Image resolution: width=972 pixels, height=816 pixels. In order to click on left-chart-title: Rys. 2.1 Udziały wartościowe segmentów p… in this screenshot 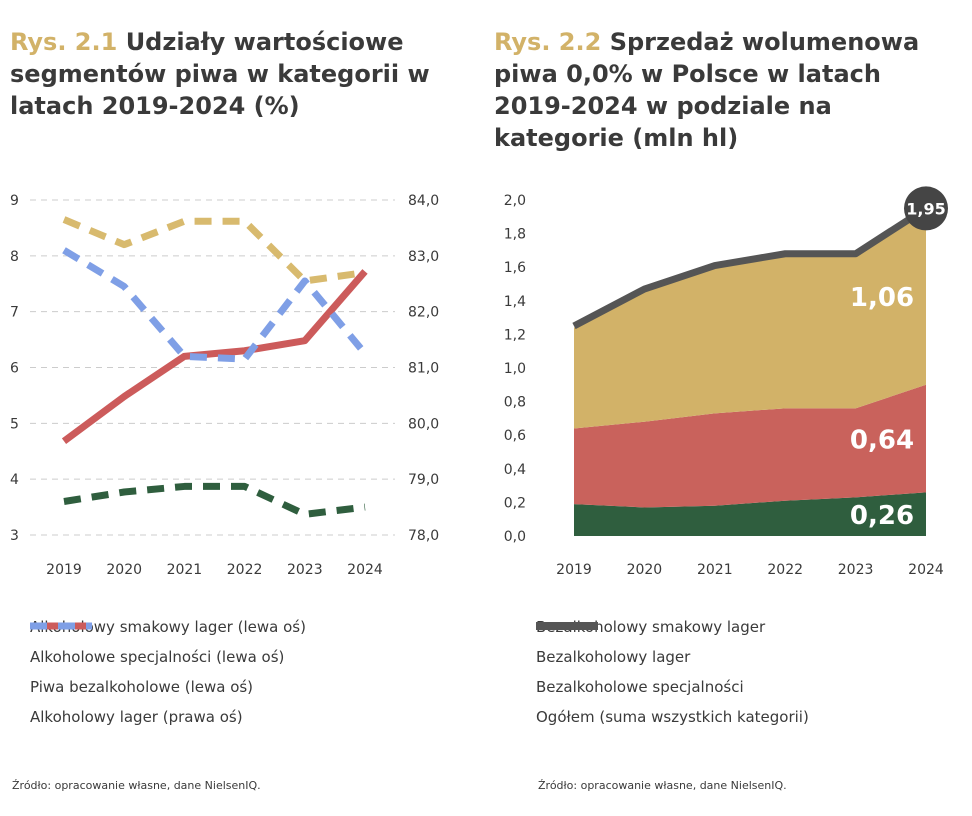, I will do `click(230, 74)`.